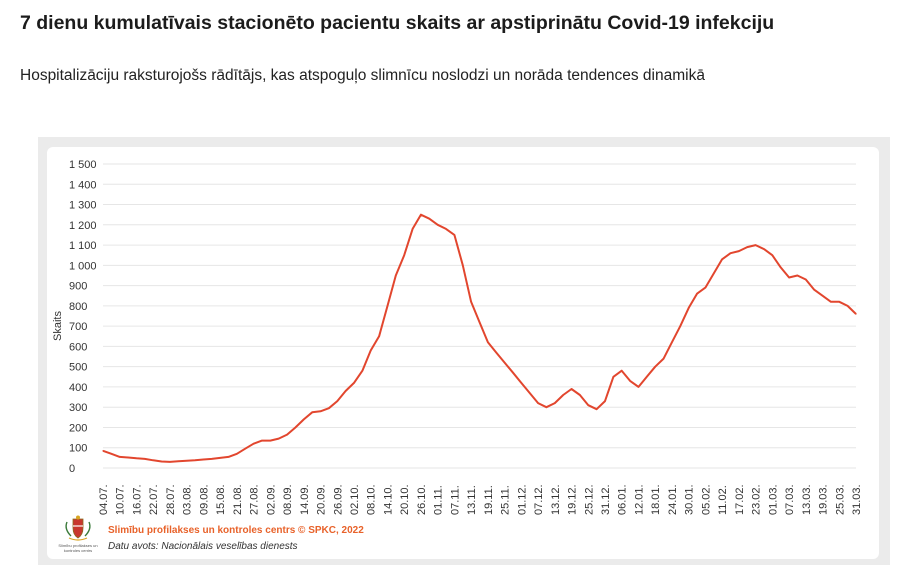 The image size is (918, 568). I want to click on x-tick-label: 17.02., so click(740, 499).